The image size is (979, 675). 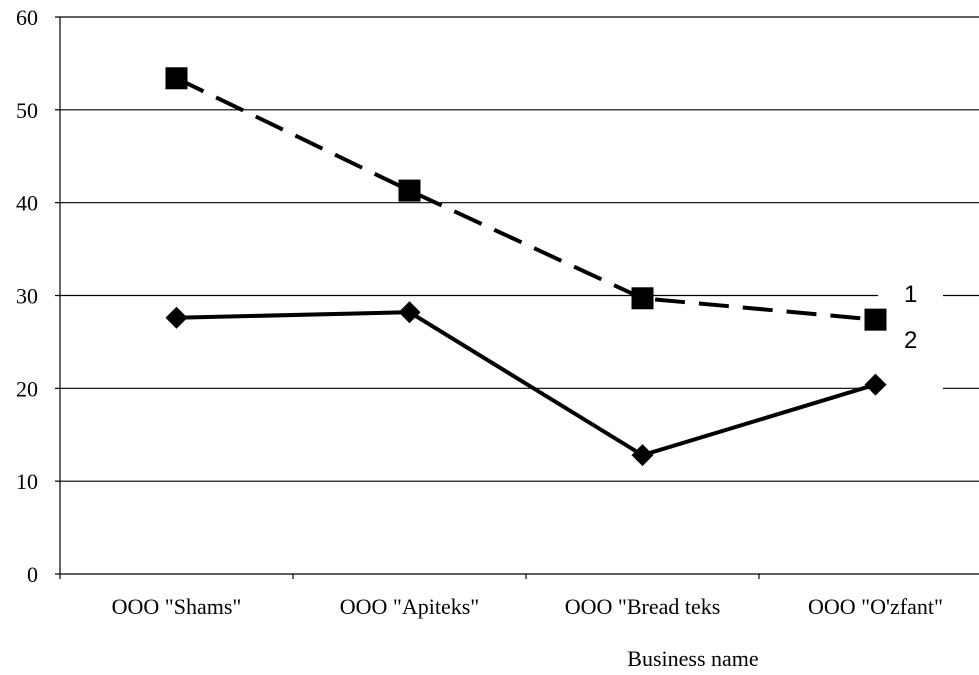 I want to click on x-tick-label: OOO "O'zfant", so click(x=875, y=606).